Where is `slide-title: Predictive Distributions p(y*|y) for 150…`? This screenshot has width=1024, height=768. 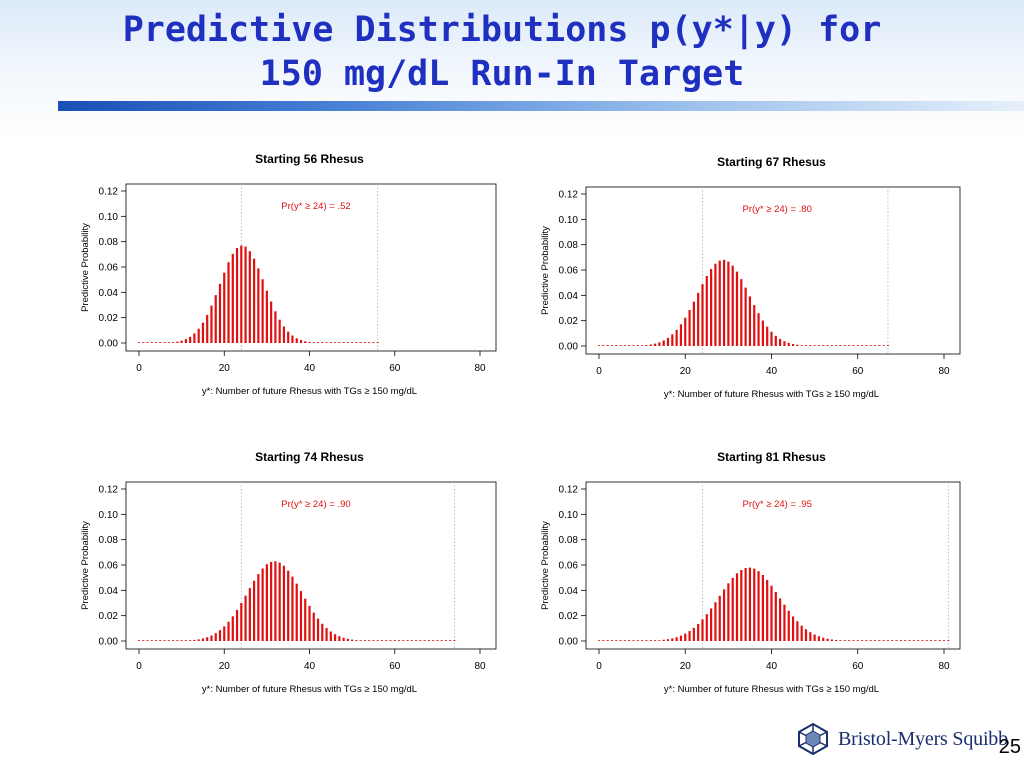
slide-title: Predictive Distributions p(y*|y) for 150… is located at coordinates (502, 52).